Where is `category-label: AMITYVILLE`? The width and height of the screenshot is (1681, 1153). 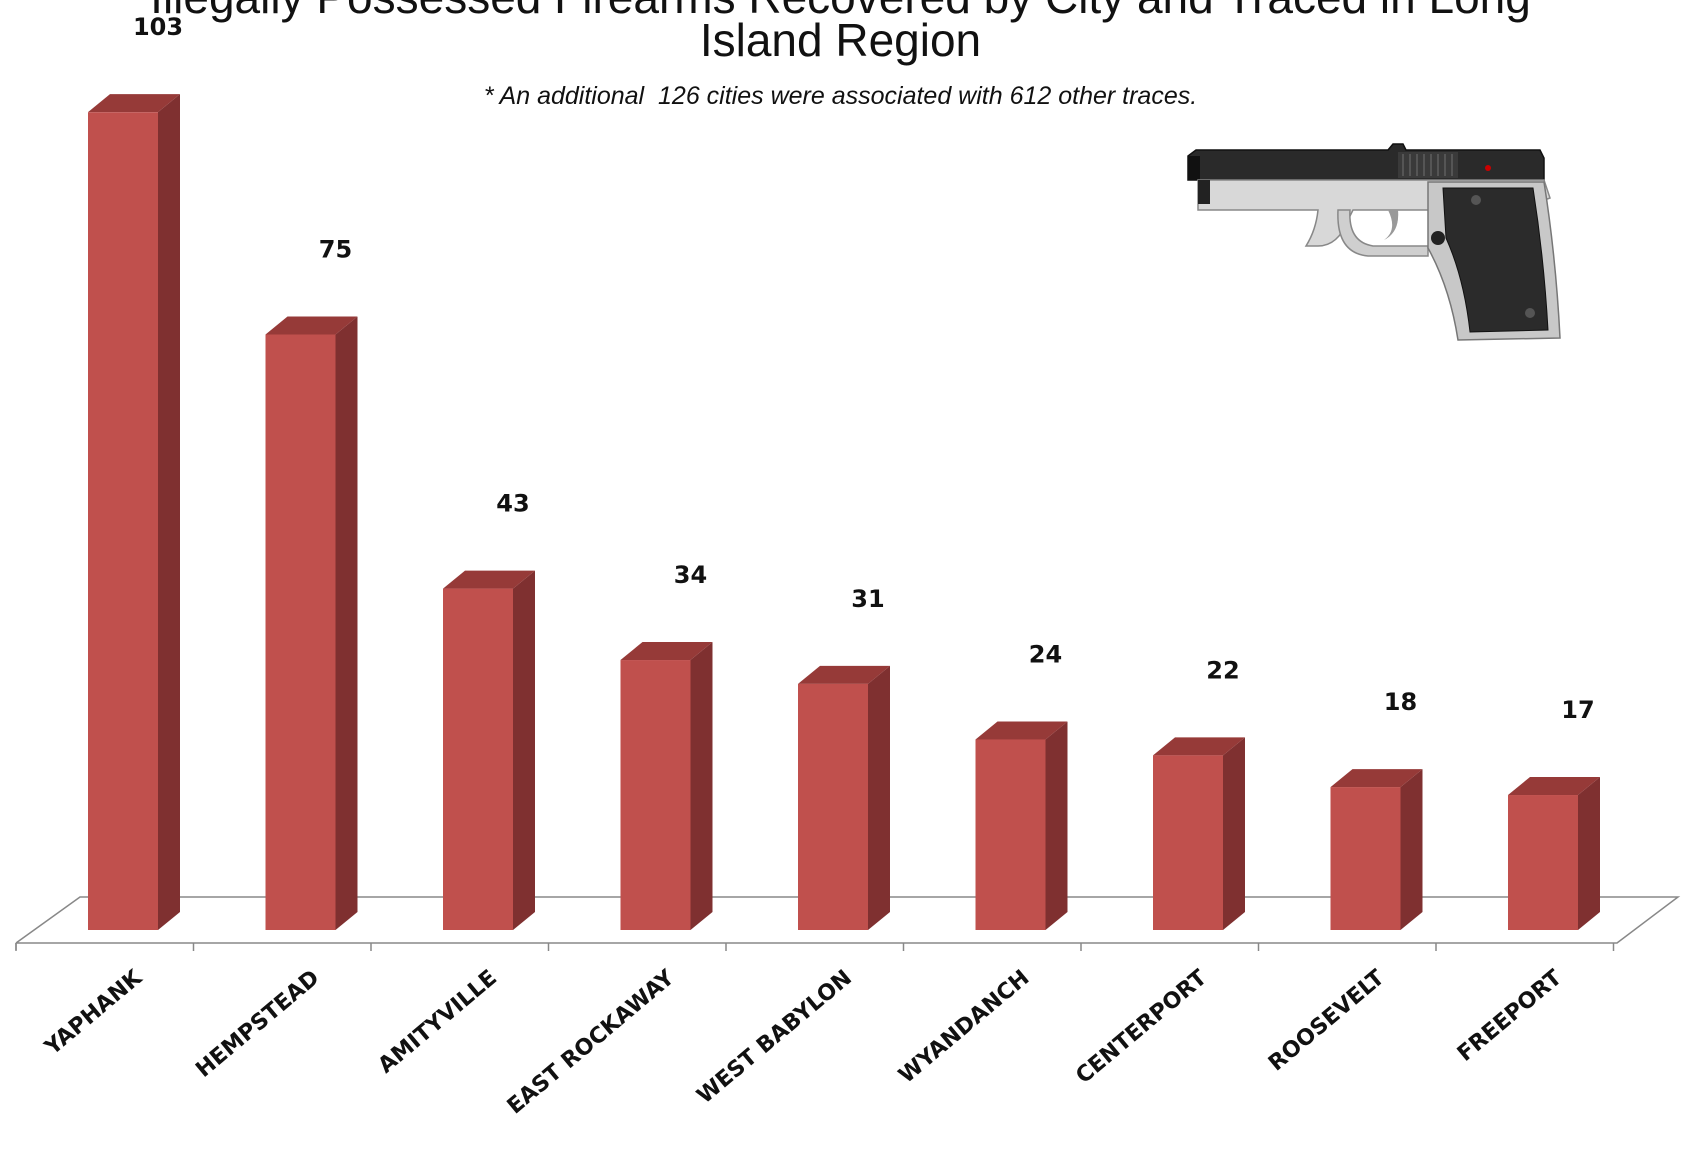 category-label: AMITYVILLE is located at coordinates (438, 1021).